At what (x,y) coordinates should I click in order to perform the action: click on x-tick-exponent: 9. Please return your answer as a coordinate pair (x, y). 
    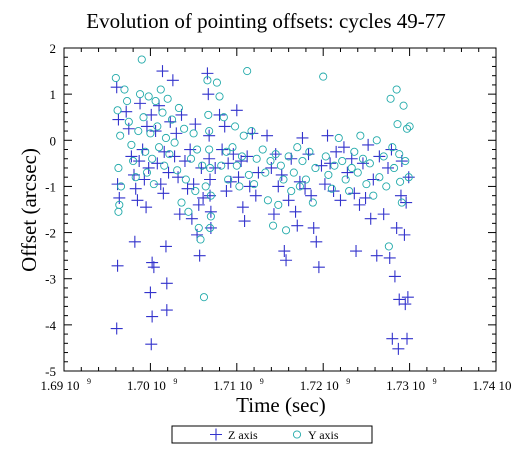
    Looking at the image, I should click on (175, 381).